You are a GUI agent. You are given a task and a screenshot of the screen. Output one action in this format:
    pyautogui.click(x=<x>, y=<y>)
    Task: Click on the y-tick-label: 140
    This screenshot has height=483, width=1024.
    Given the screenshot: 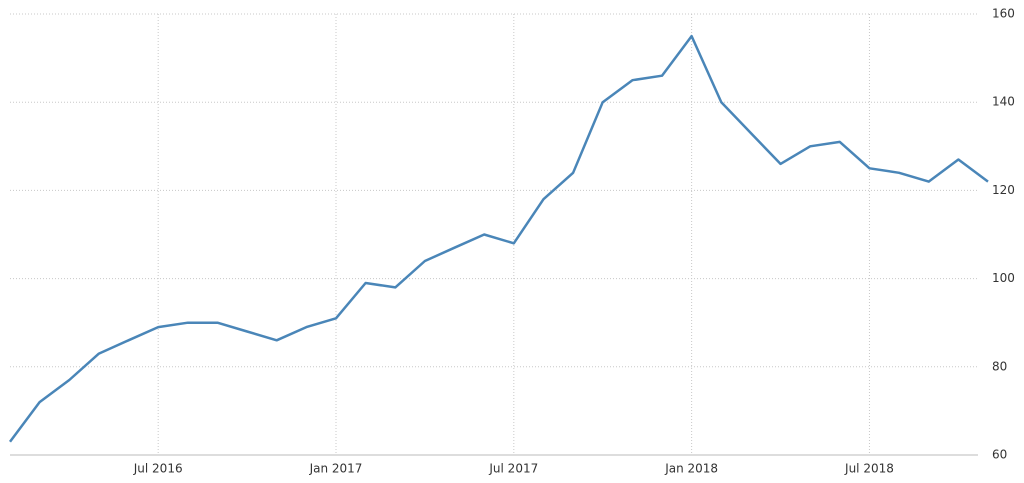 What is the action you would take?
    pyautogui.click(x=1003, y=102)
    